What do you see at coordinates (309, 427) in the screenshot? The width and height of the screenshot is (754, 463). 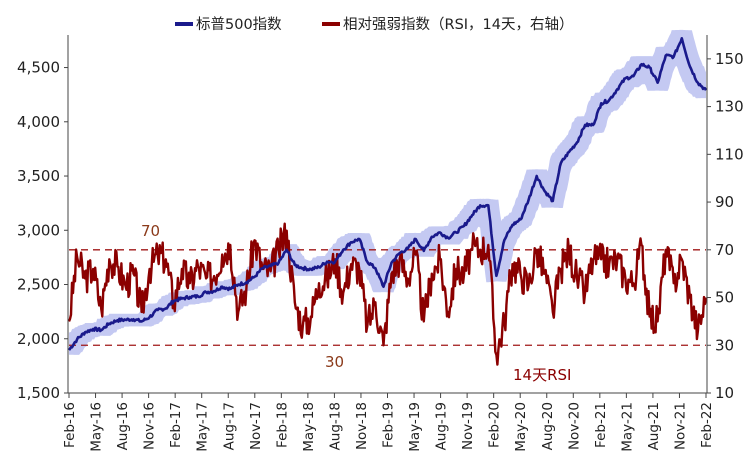 I see `x-tick-label: May-18` at bounding box center [309, 427].